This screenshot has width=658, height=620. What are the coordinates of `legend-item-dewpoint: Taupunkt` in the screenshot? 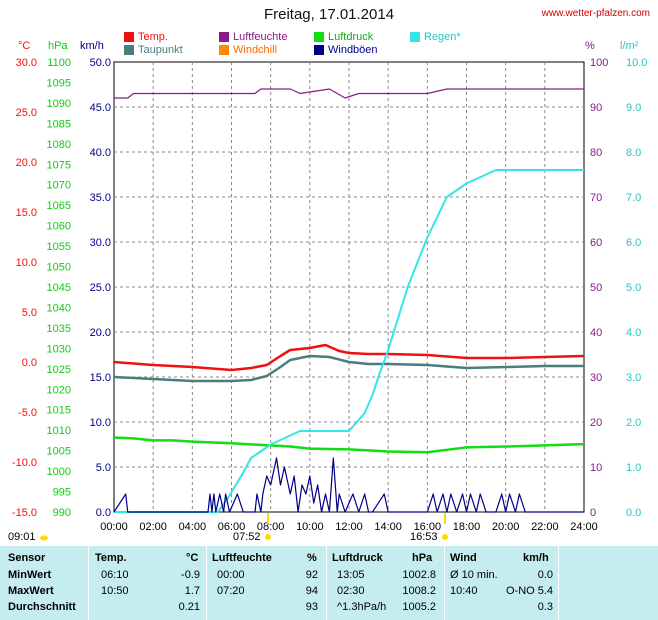 It's located at (153, 50).